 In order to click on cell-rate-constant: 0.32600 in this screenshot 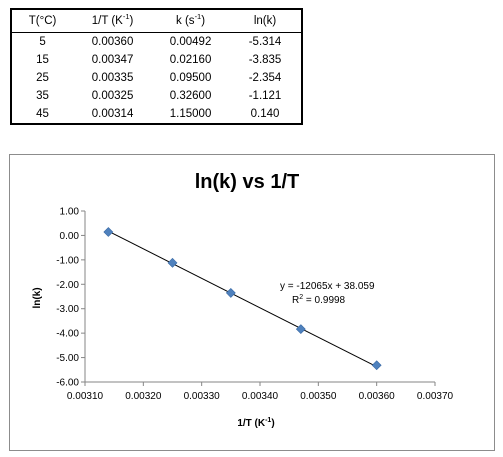, I will do `click(190, 96)`.